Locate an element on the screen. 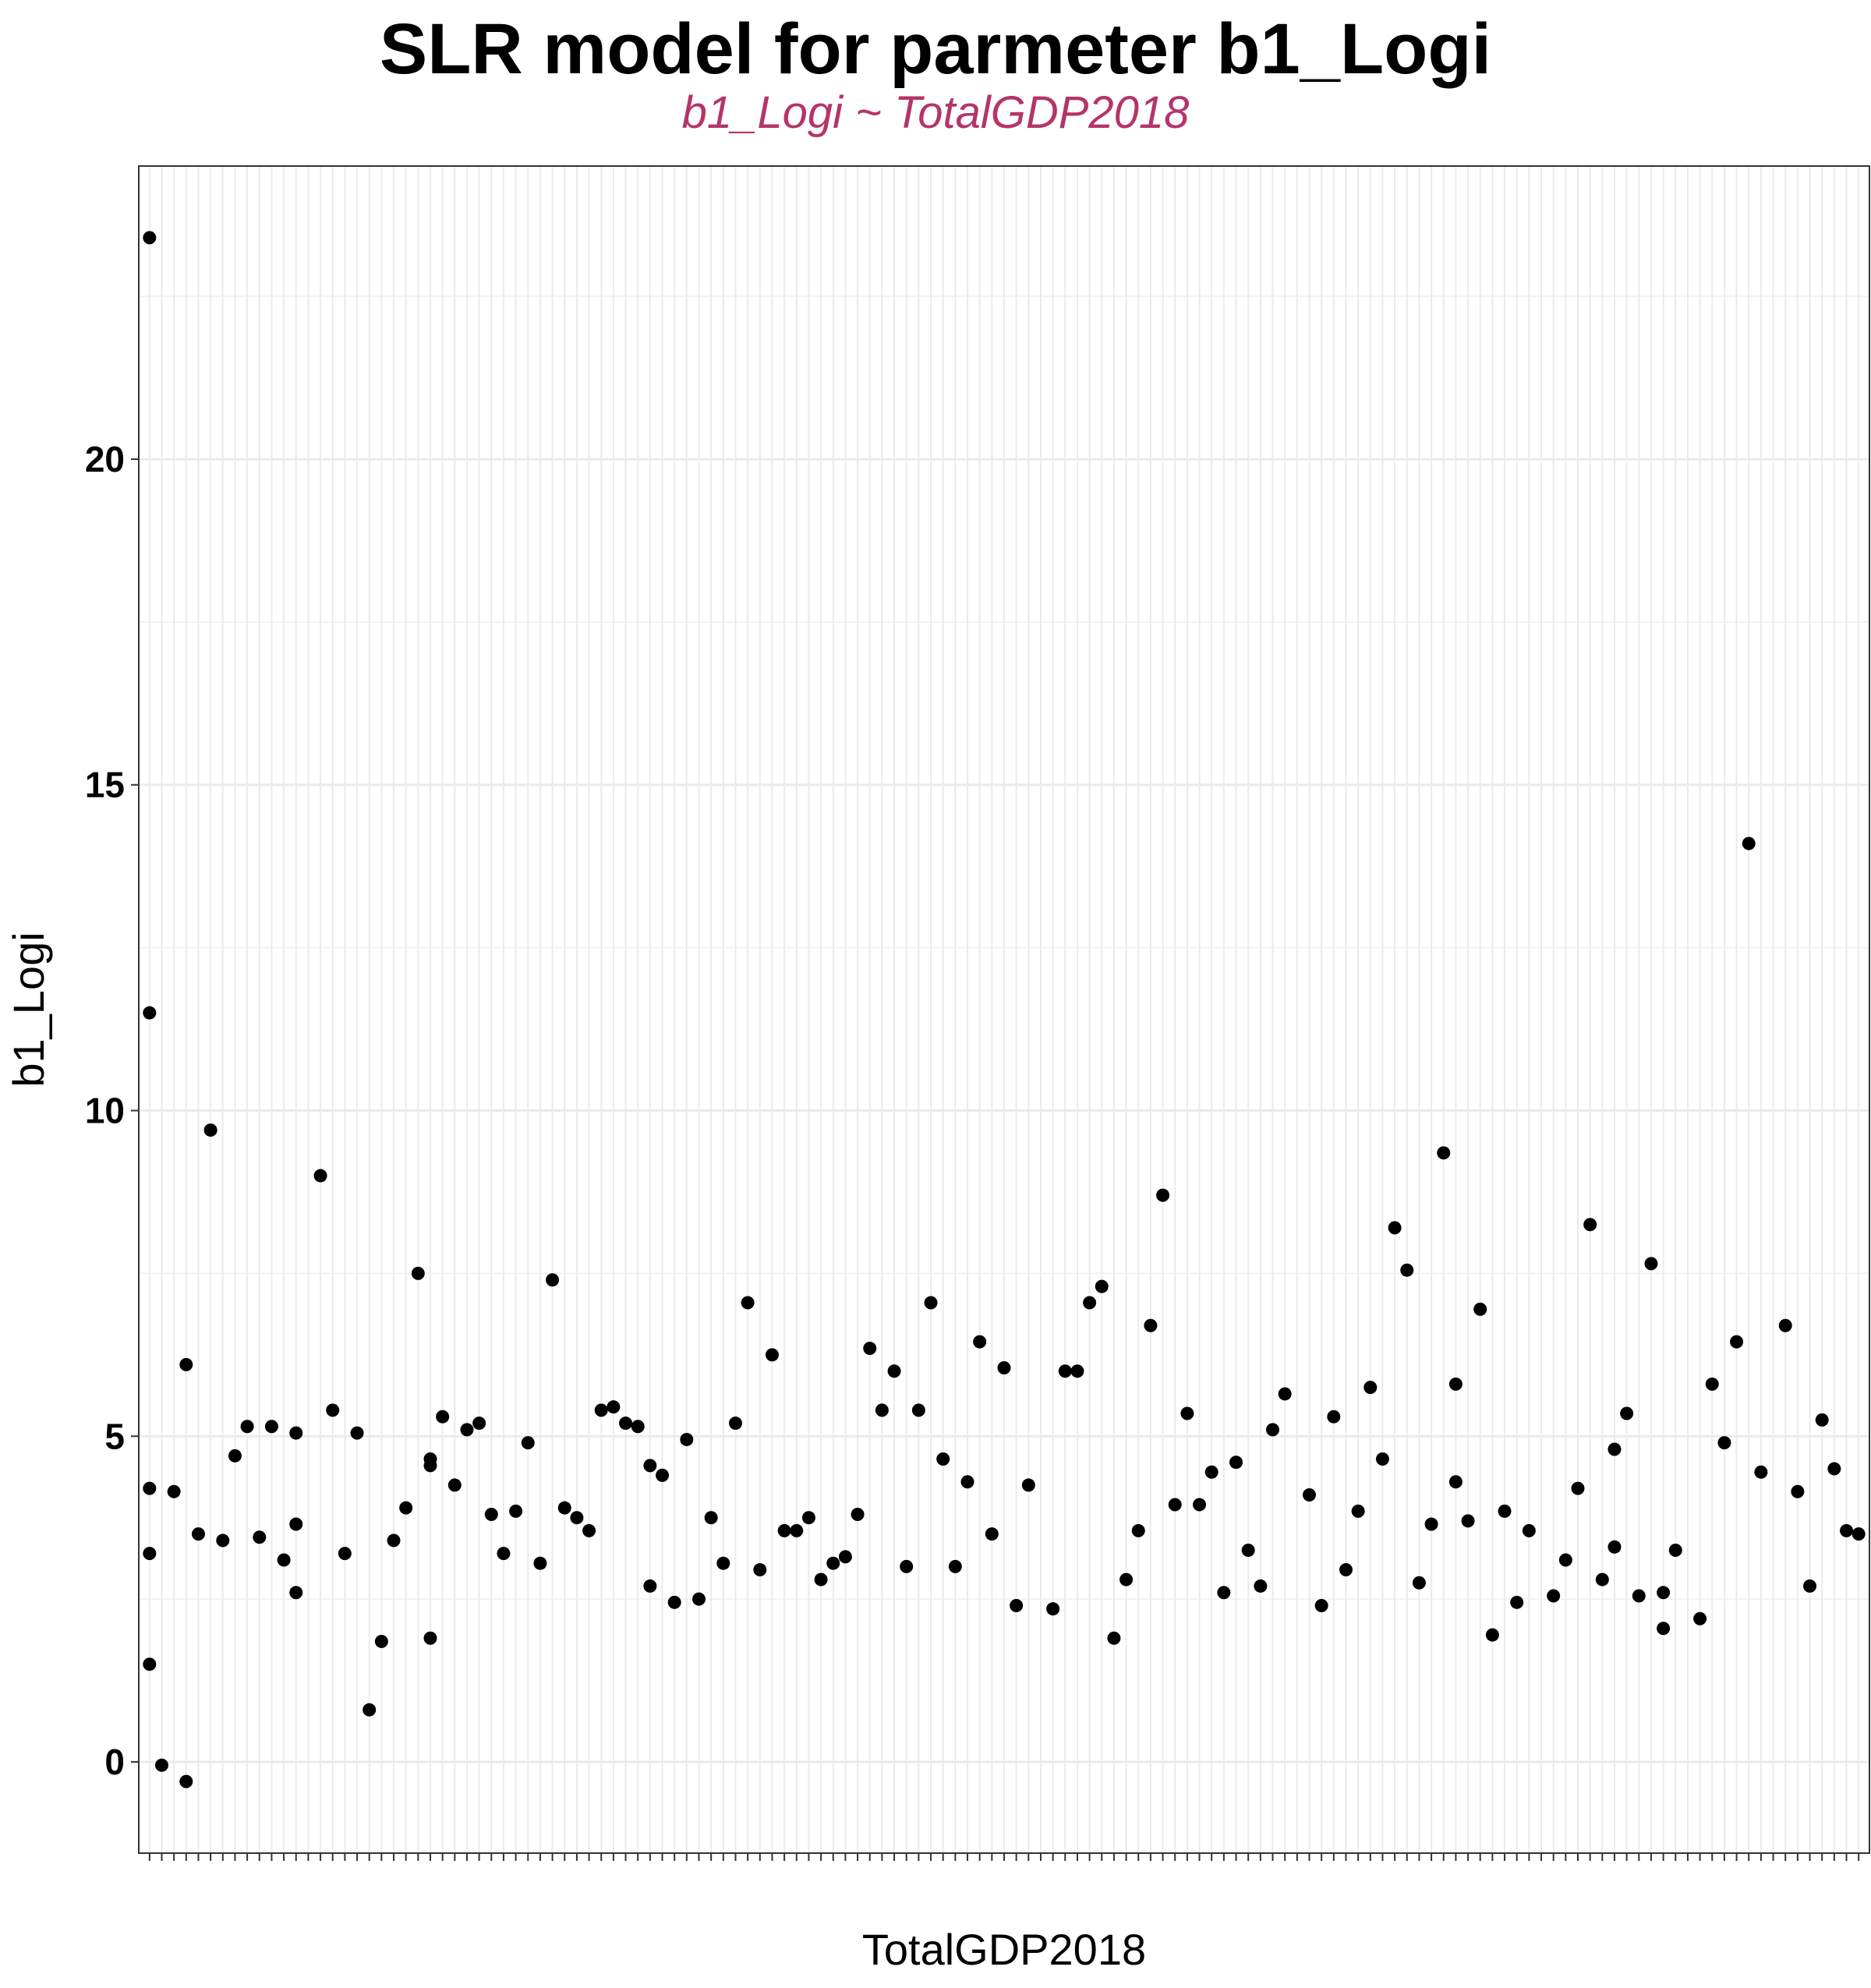  chart-title: SLR model for parmeter b1_Logi is located at coordinates (935, 49).